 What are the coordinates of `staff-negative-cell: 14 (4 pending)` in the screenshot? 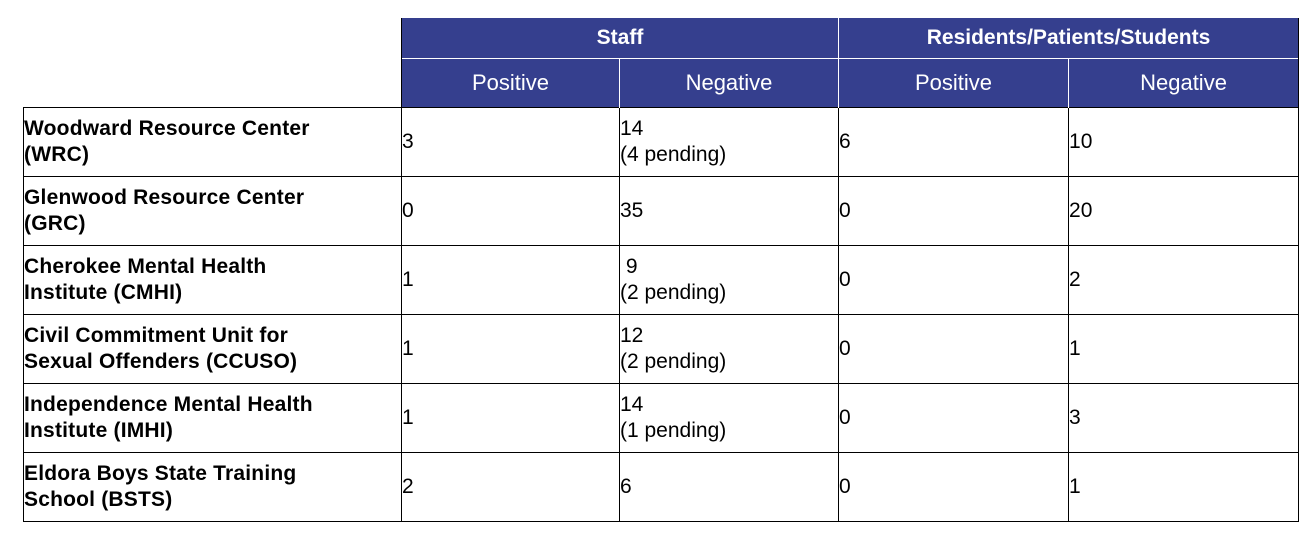 It's located at (728, 141).